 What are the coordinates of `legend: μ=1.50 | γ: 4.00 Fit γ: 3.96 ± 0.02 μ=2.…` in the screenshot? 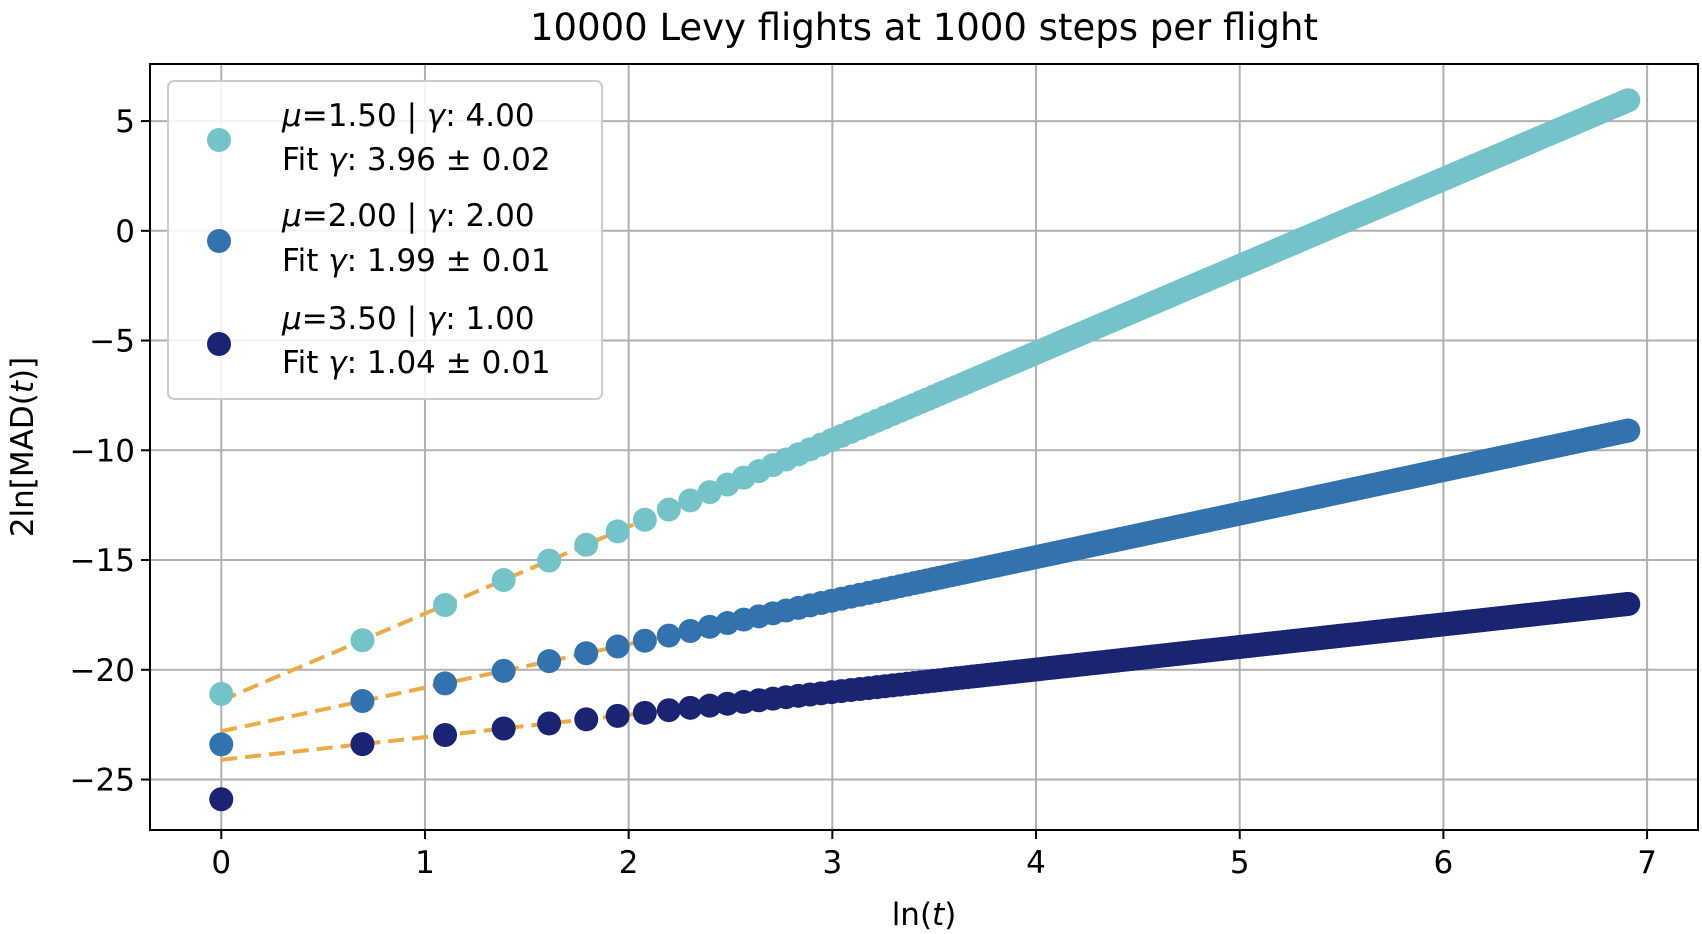 It's located at (385, 240).